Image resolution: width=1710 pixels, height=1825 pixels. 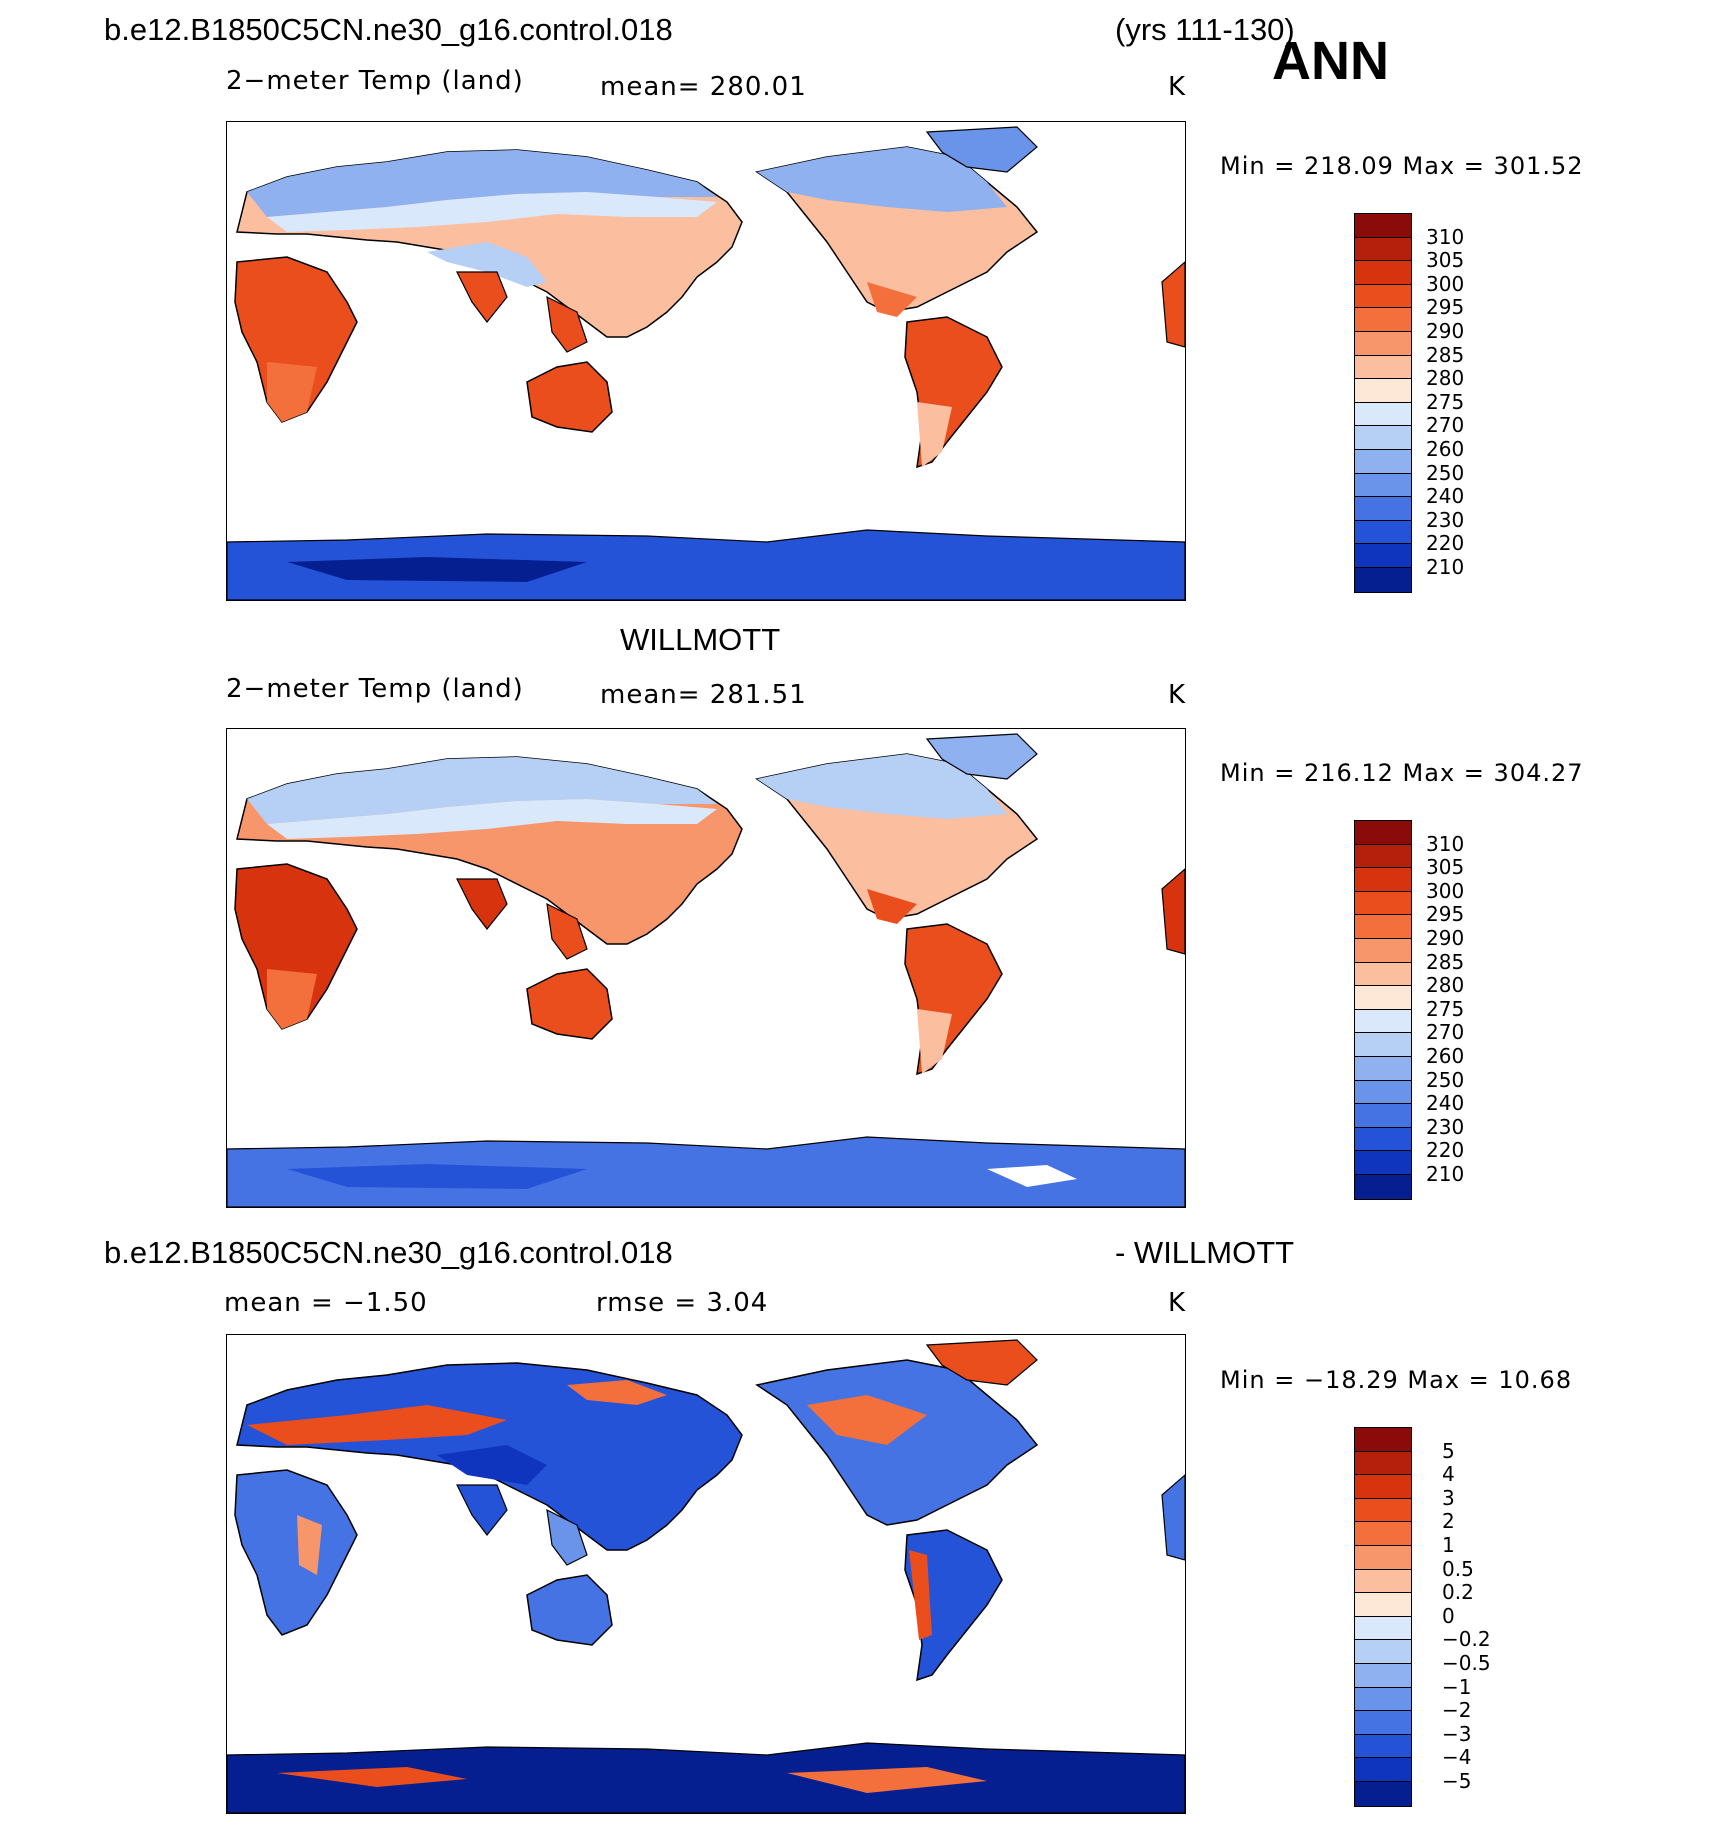 What do you see at coordinates (1457, 1781) in the screenshot?
I see `colorbar-tick-label: −5` at bounding box center [1457, 1781].